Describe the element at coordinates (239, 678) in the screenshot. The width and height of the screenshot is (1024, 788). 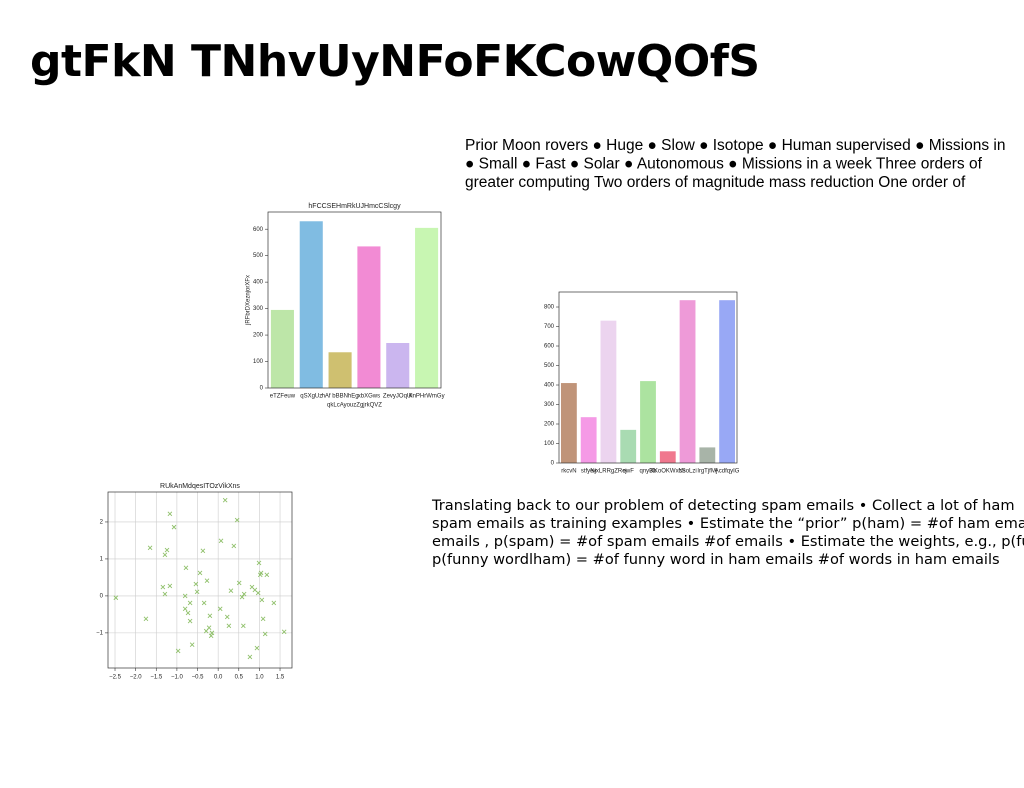
I see `x-tick-label: 0.5` at that location.